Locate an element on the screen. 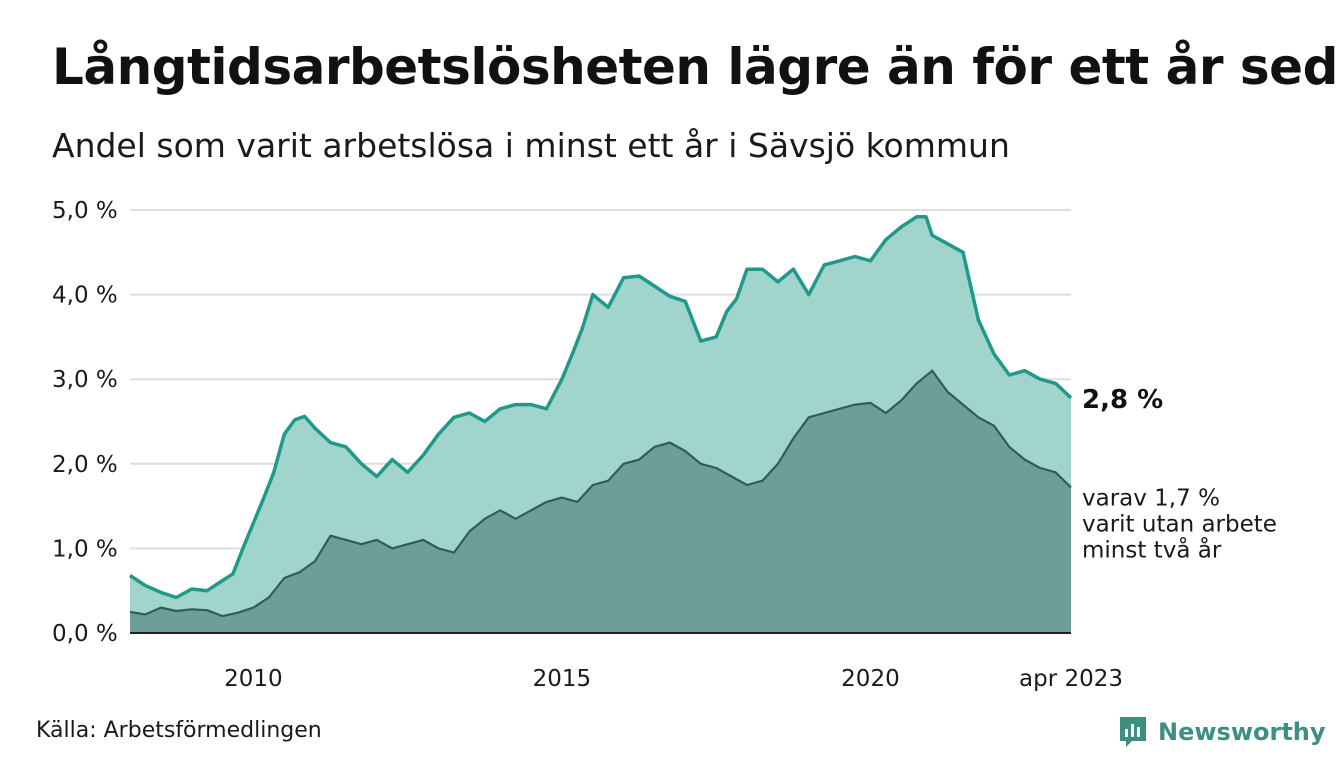  annotation-line: varav 1,7 % is located at coordinates (1151, 498).